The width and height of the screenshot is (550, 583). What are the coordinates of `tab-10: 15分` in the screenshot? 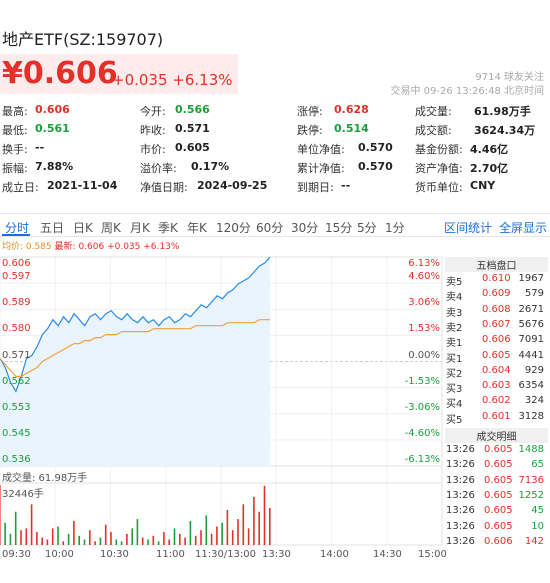 It's located at (339, 228).